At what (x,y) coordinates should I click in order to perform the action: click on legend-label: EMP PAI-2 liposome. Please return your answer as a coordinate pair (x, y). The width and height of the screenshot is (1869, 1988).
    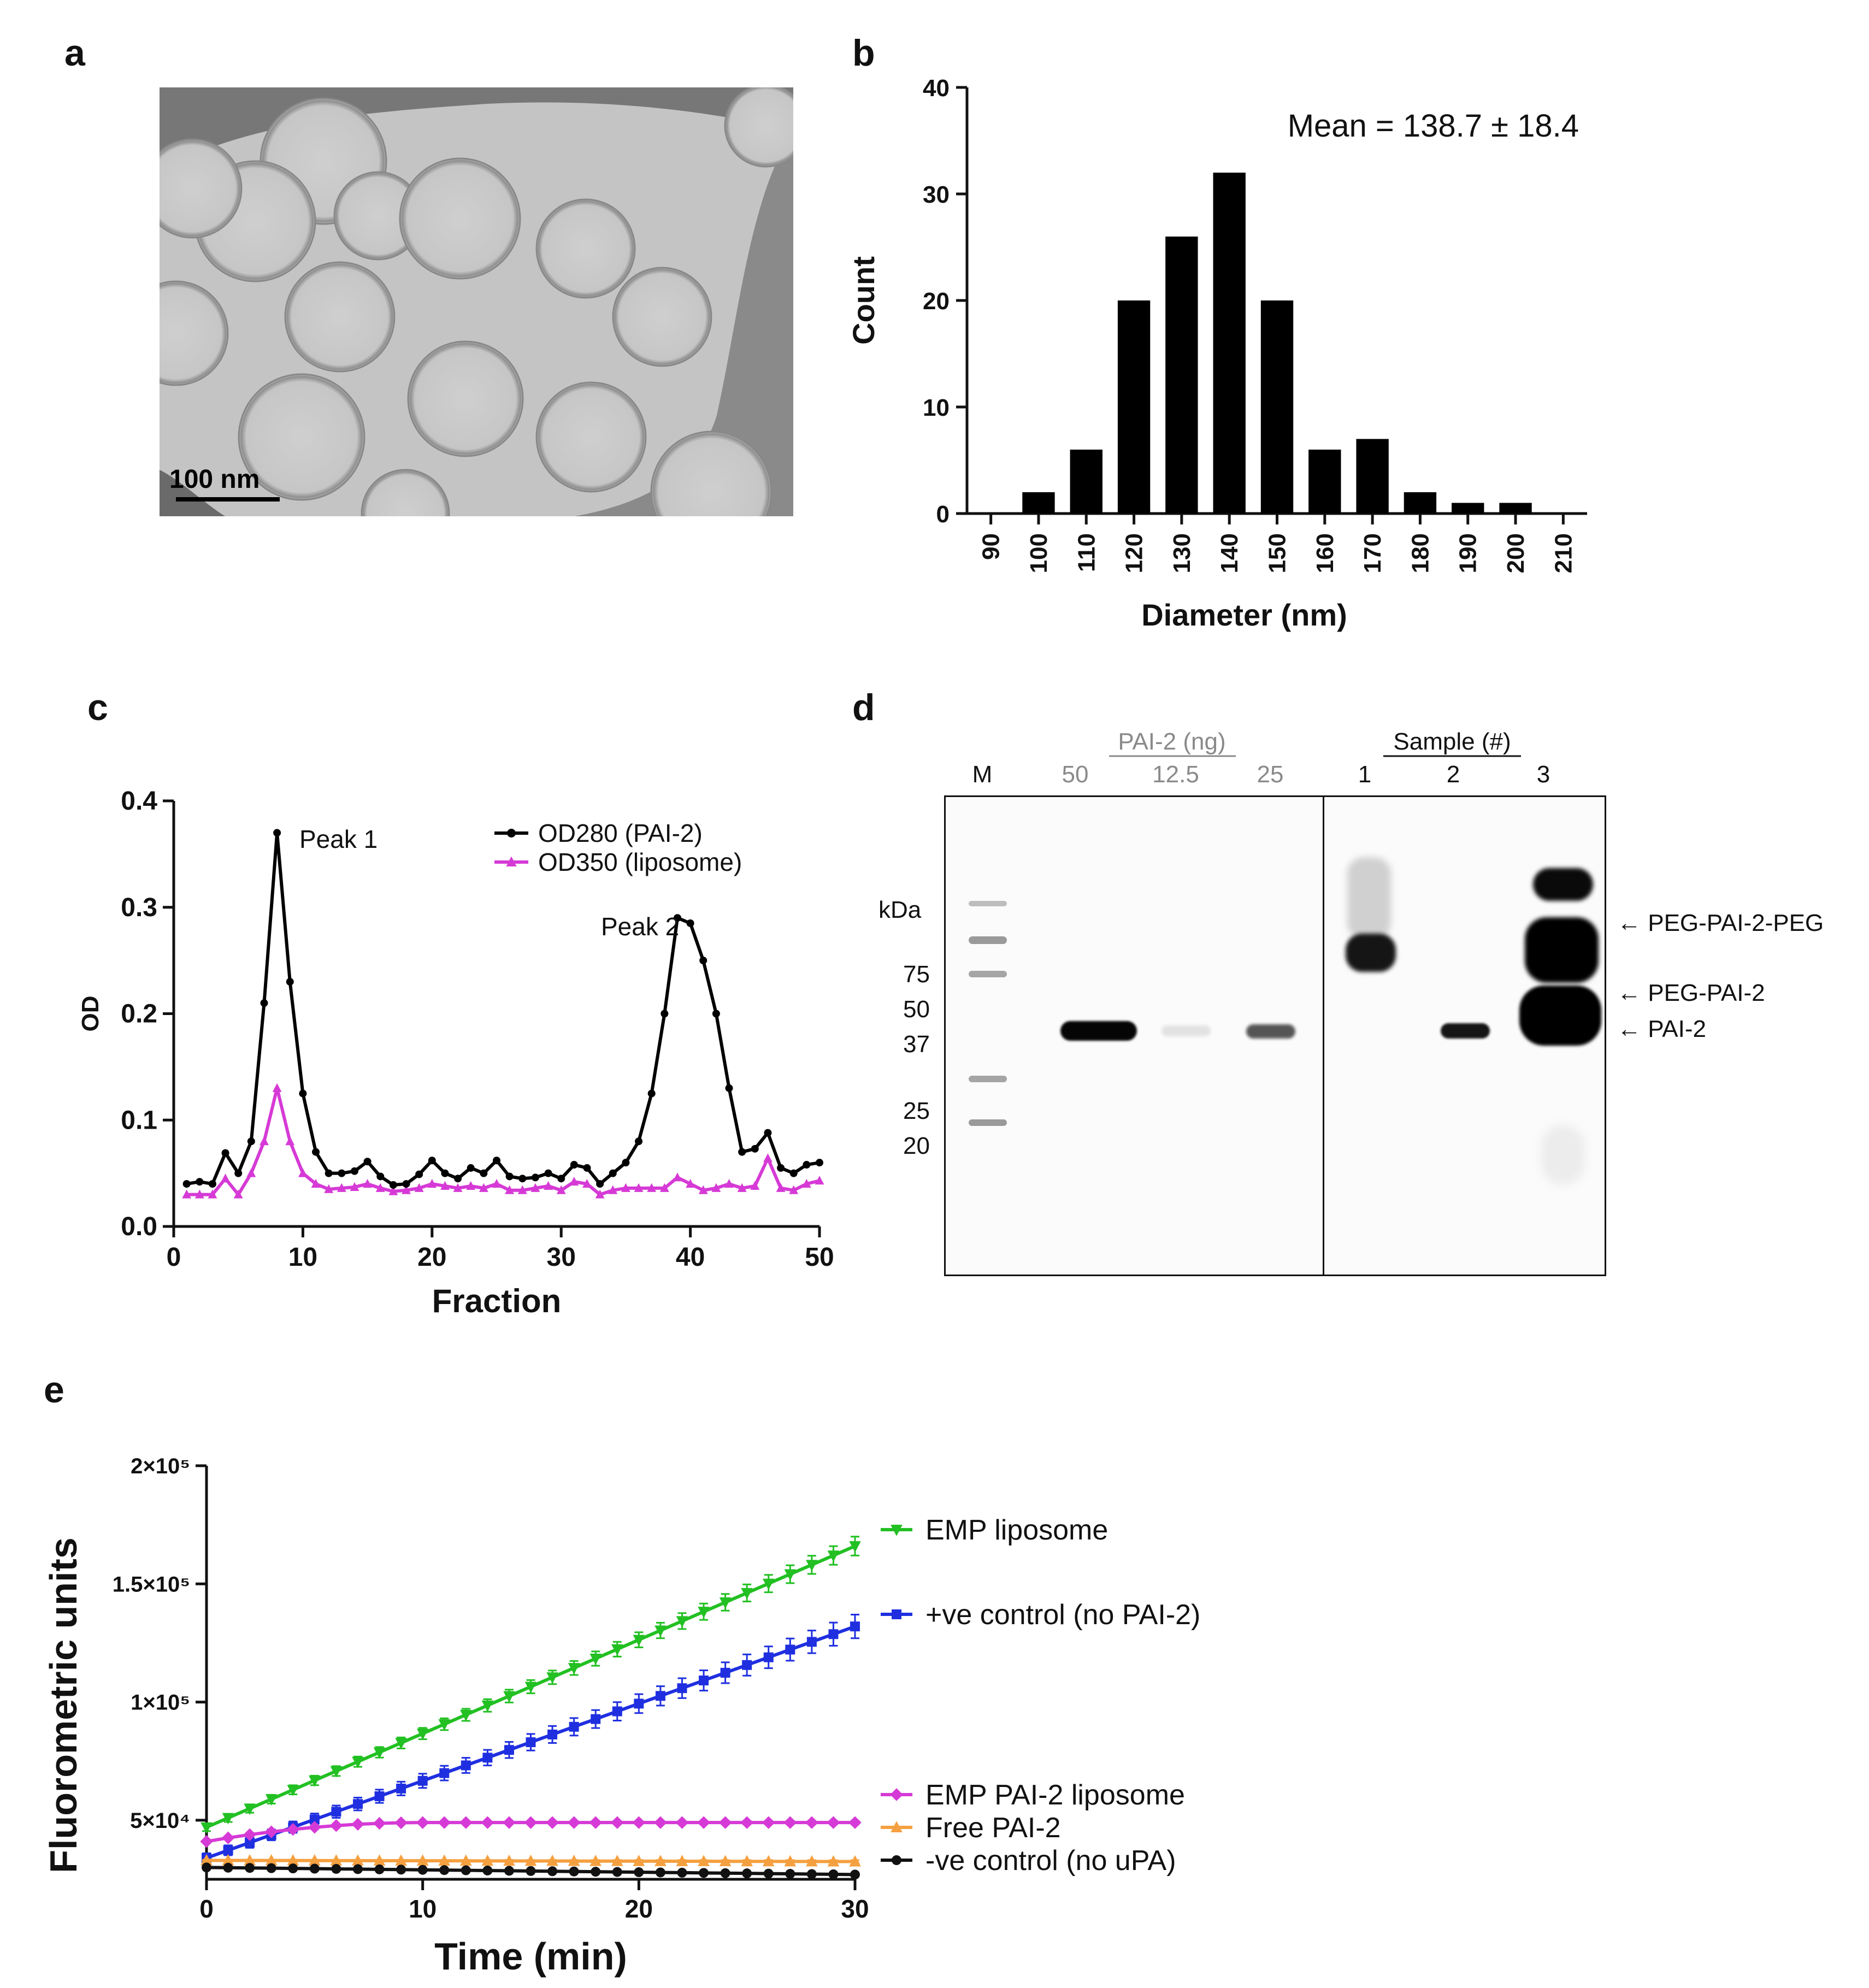
    Looking at the image, I should click on (1055, 1795).